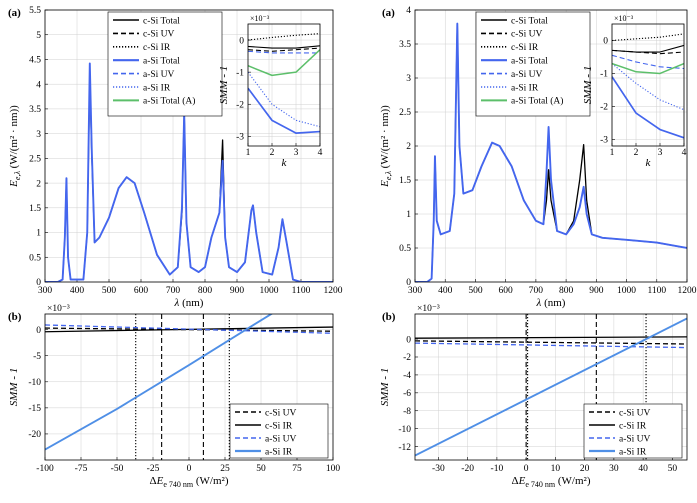  I want to click on y-tick-label: -20, so click(34, 435).